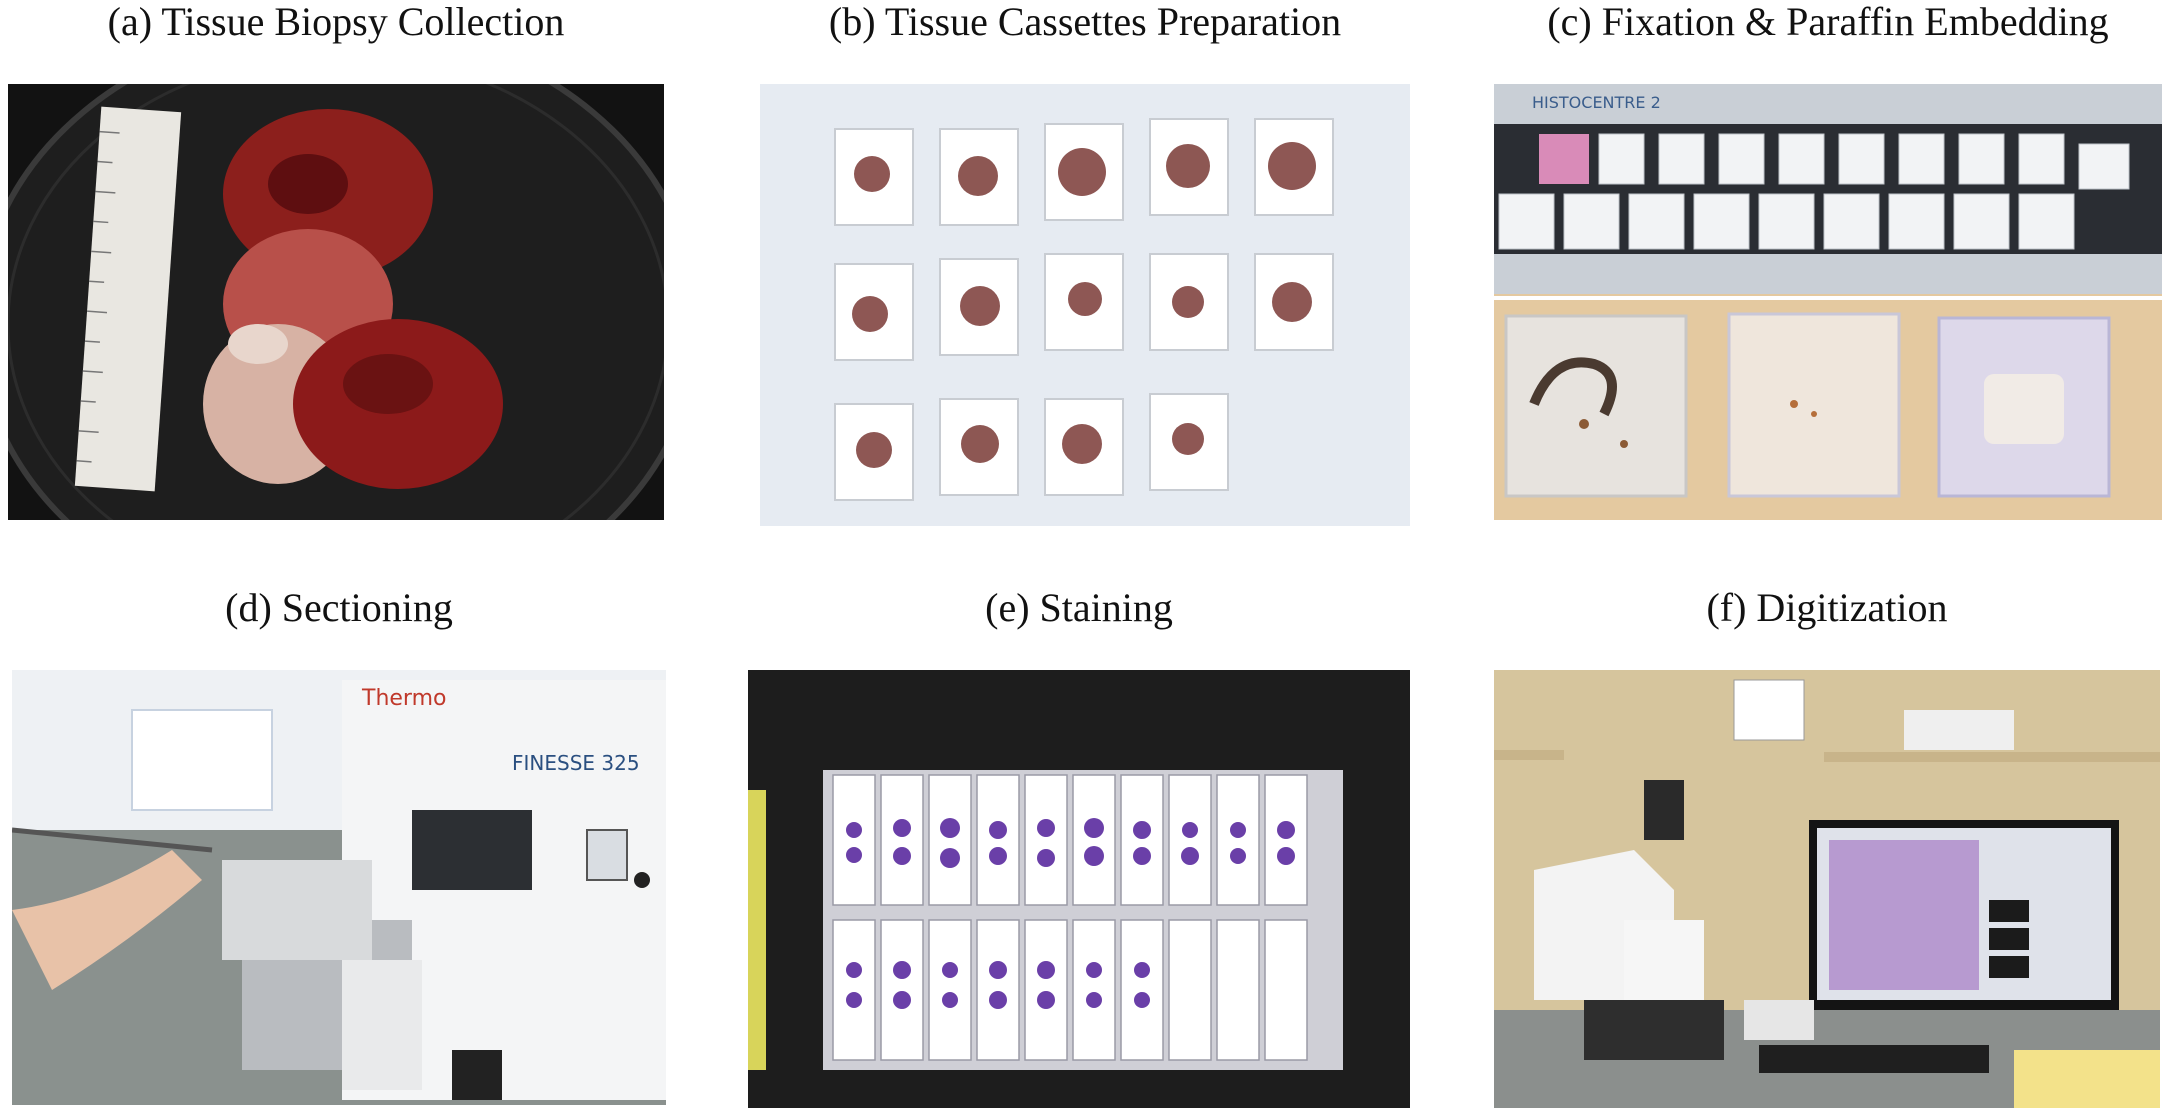 Image resolution: width=2166 pixels, height=1116 pixels. What do you see at coordinates (339, 887) in the screenshot?
I see `sectioning-photo: Thermo FINESSE 325` at bounding box center [339, 887].